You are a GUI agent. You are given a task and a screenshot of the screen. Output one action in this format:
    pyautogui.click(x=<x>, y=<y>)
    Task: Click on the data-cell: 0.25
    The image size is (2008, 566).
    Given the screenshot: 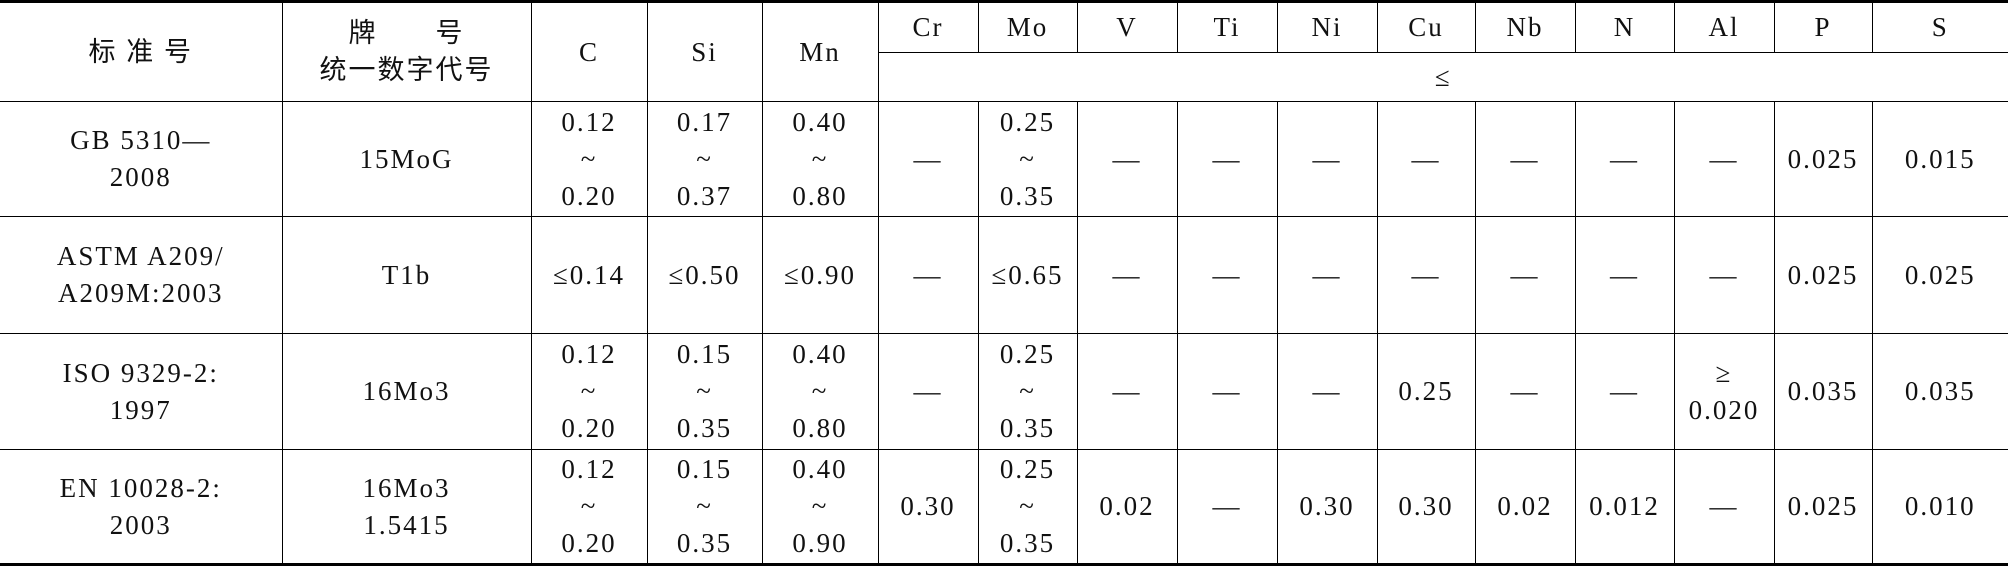 What is the action you would take?
    pyautogui.click(x=1426, y=391)
    